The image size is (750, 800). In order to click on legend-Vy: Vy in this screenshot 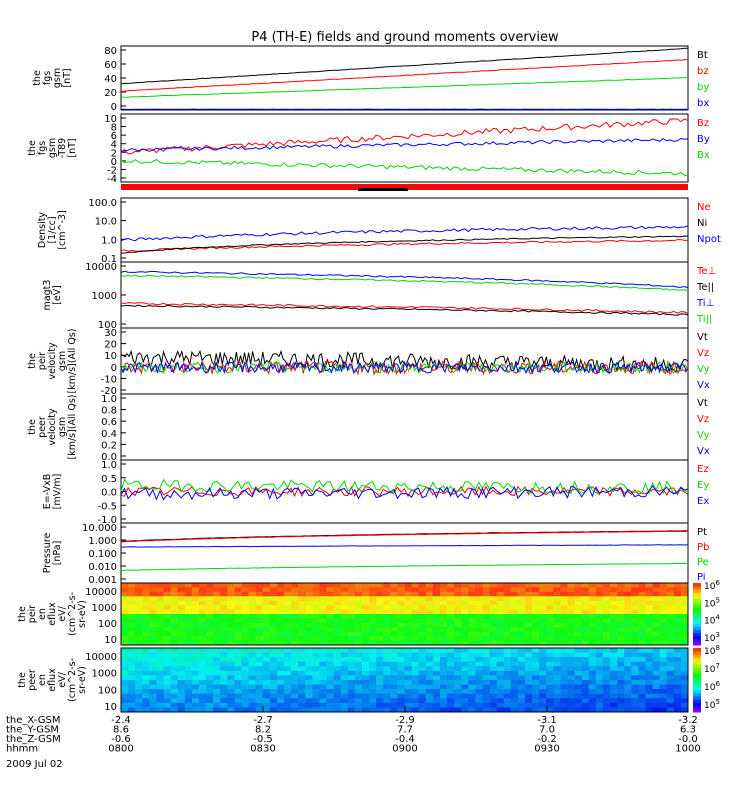, I will do `click(703, 369)`.